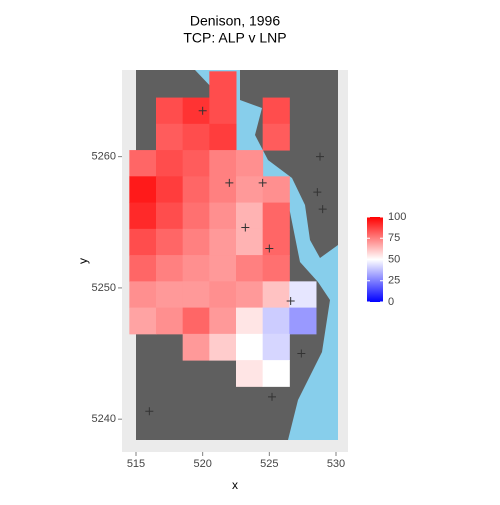  Describe the element at coordinates (375, 259) in the screenshot. I see `colorbar` at that location.